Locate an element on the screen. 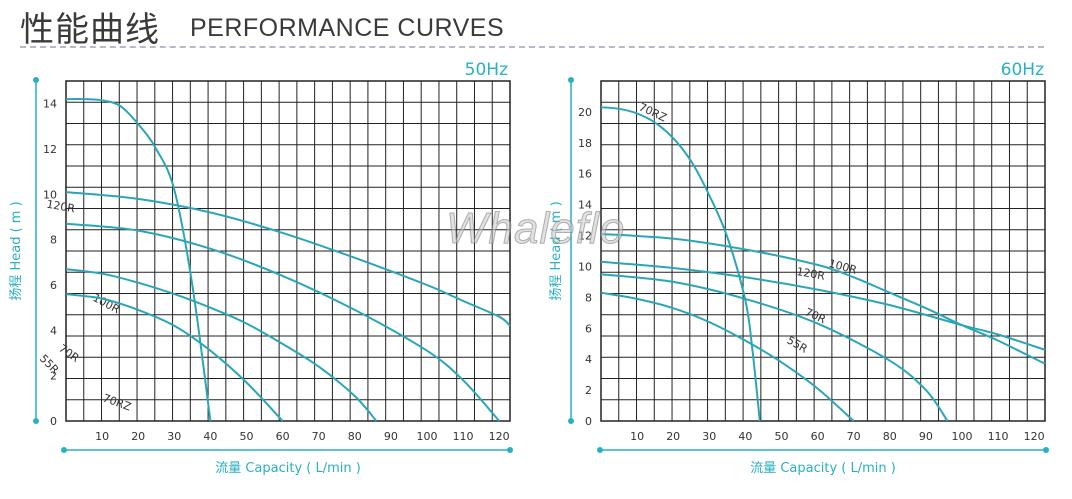 The image size is (1072, 499). series-line-100R is located at coordinates (823, 299).